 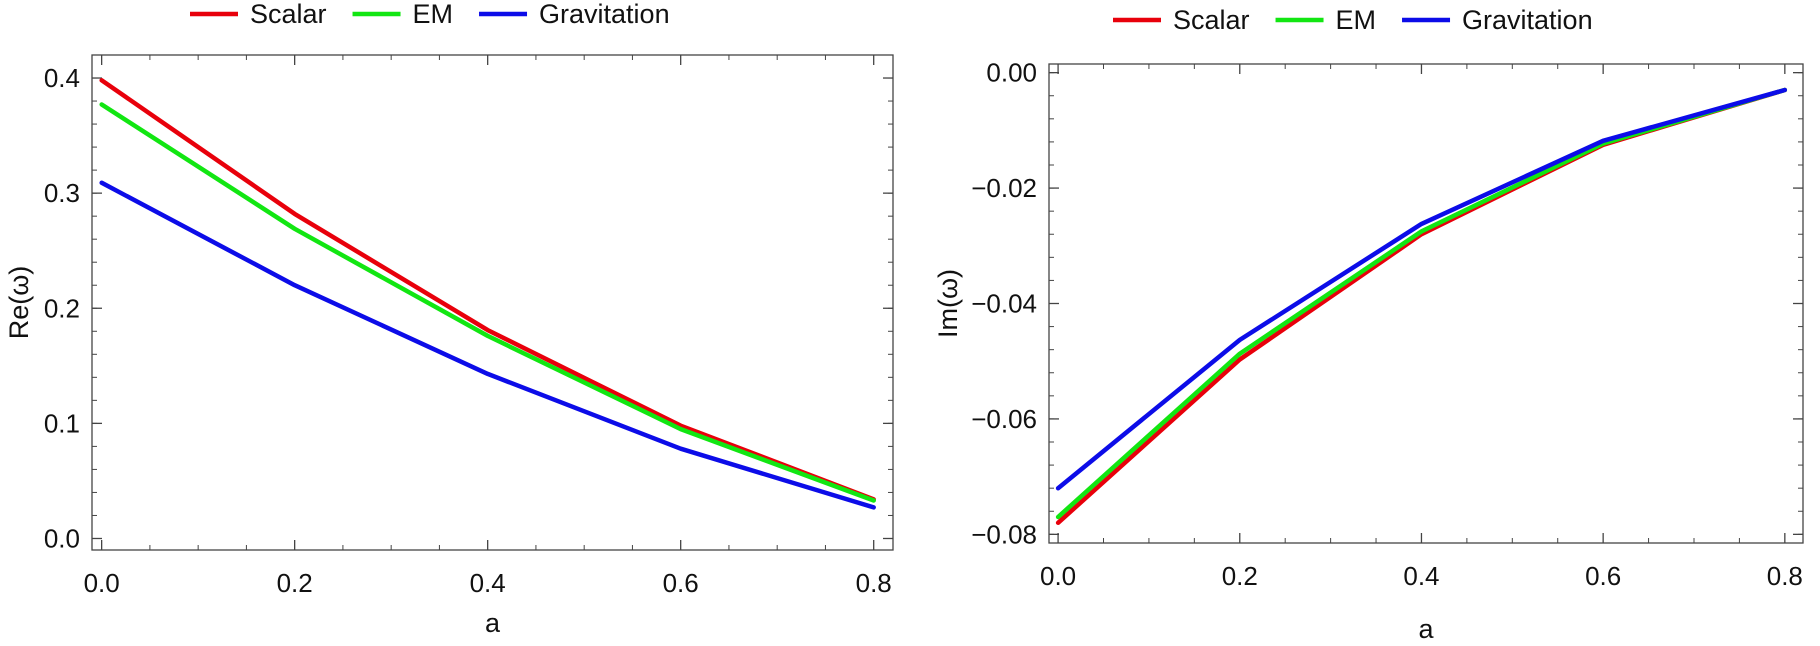 I want to click on y-tick-label: −0.04, so click(x=1004, y=304).